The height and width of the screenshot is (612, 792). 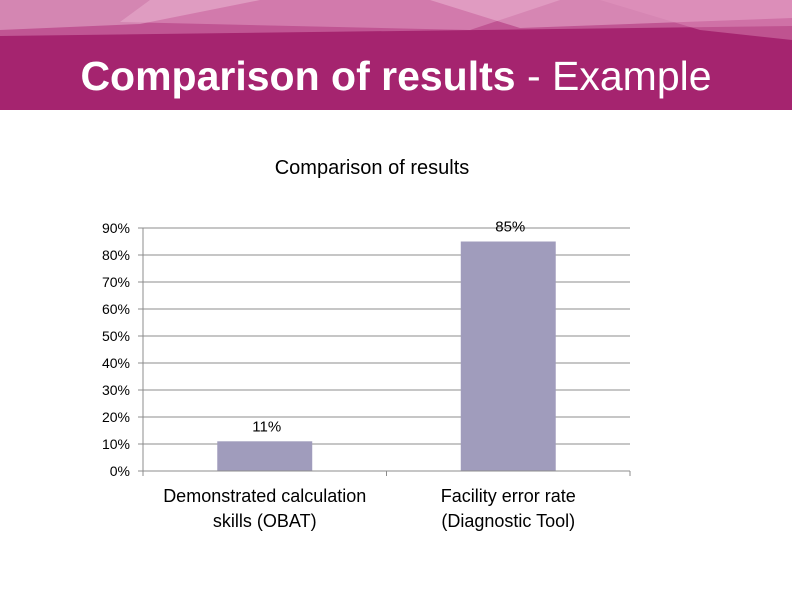 What do you see at coordinates (508, 508) in the screenshot?
I see `x-category-label: Facility error rate (Diagnostic Tool)` at bounding box center [508, 508].